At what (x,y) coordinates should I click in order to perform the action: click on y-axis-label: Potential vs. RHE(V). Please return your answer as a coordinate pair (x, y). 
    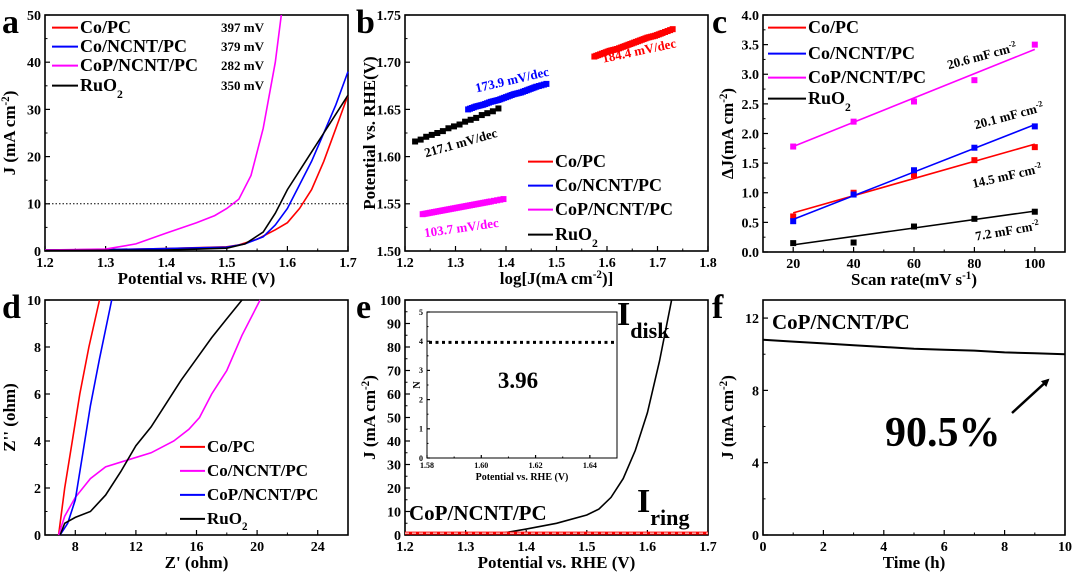
    Looking at the image, I should click on (369, 132).